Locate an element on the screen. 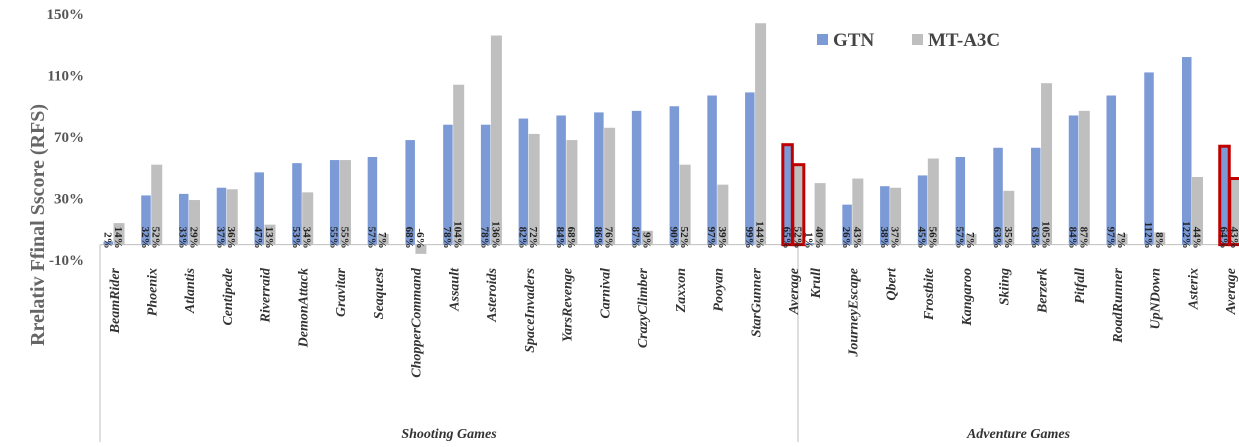 The width and height of the screenshot is (1239, 447). data-label: 82% is located at coordinates (522, 238).